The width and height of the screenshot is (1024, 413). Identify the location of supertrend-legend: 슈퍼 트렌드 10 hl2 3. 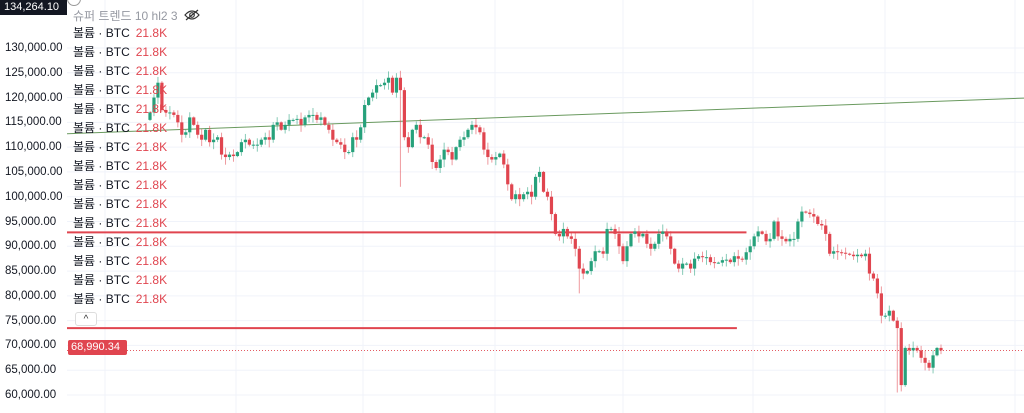
(136, 15).